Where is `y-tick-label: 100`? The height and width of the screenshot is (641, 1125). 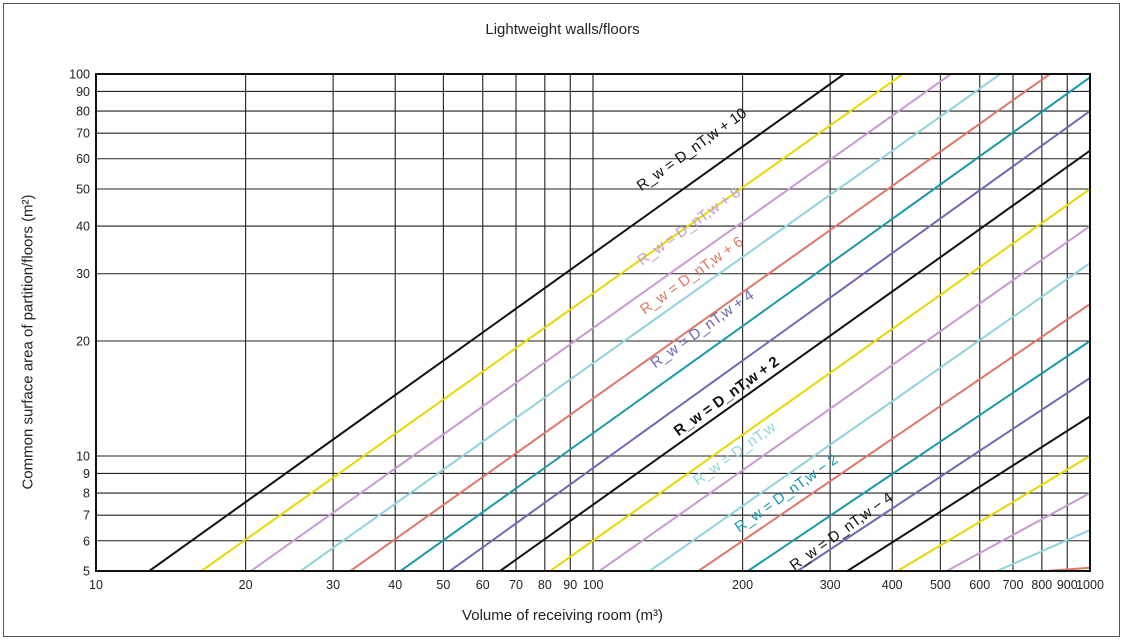
y-tick-label: 100 is located at coordinates (79, 75).